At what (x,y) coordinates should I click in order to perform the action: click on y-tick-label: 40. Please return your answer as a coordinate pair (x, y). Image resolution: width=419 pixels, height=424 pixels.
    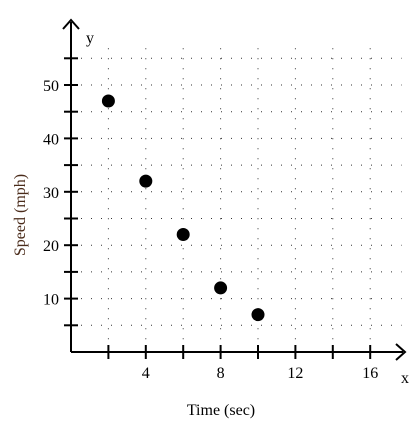
    Looking at the image, I should click on (51, 139).